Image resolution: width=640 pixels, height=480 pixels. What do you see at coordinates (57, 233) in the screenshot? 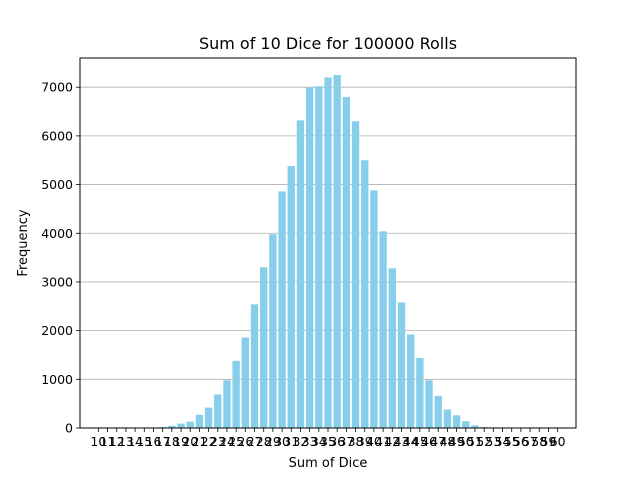
I see `y-tick-label: 4000` at bounding box center [57, 233].